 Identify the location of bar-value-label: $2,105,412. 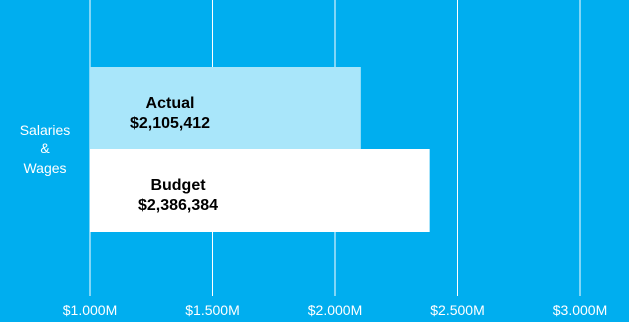
(170, 123).